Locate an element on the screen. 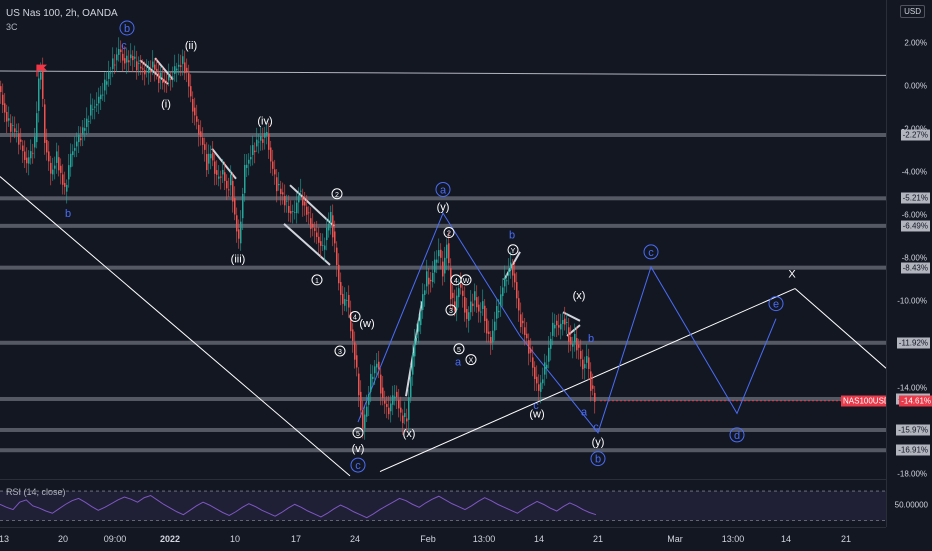 This screenshot has width=932, height=551. x-tick-label: 10 is located at coordinates (235, 539).